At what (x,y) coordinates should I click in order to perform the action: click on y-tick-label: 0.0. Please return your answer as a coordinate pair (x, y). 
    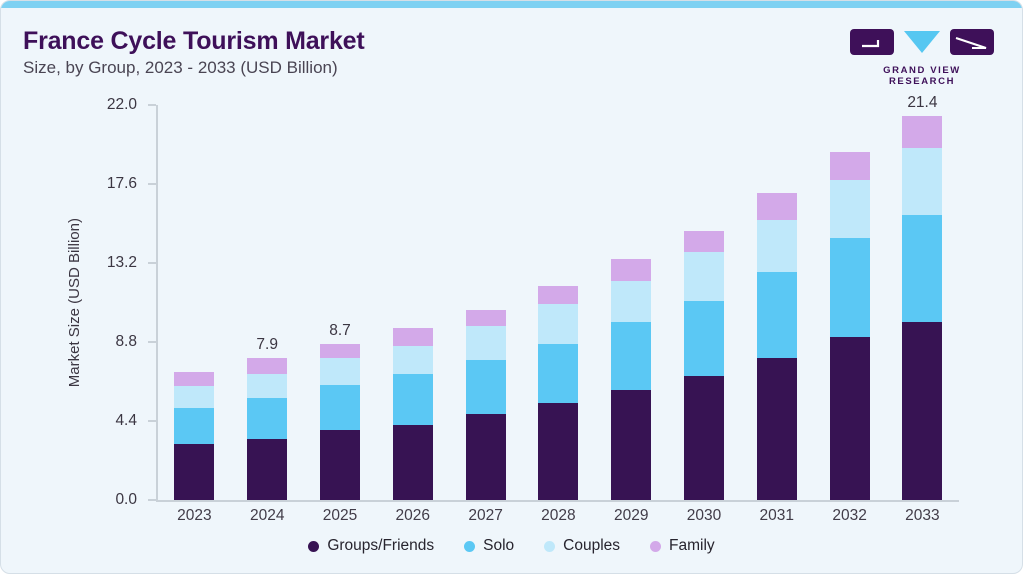
    Looking at the image, I should click on (126, 499).